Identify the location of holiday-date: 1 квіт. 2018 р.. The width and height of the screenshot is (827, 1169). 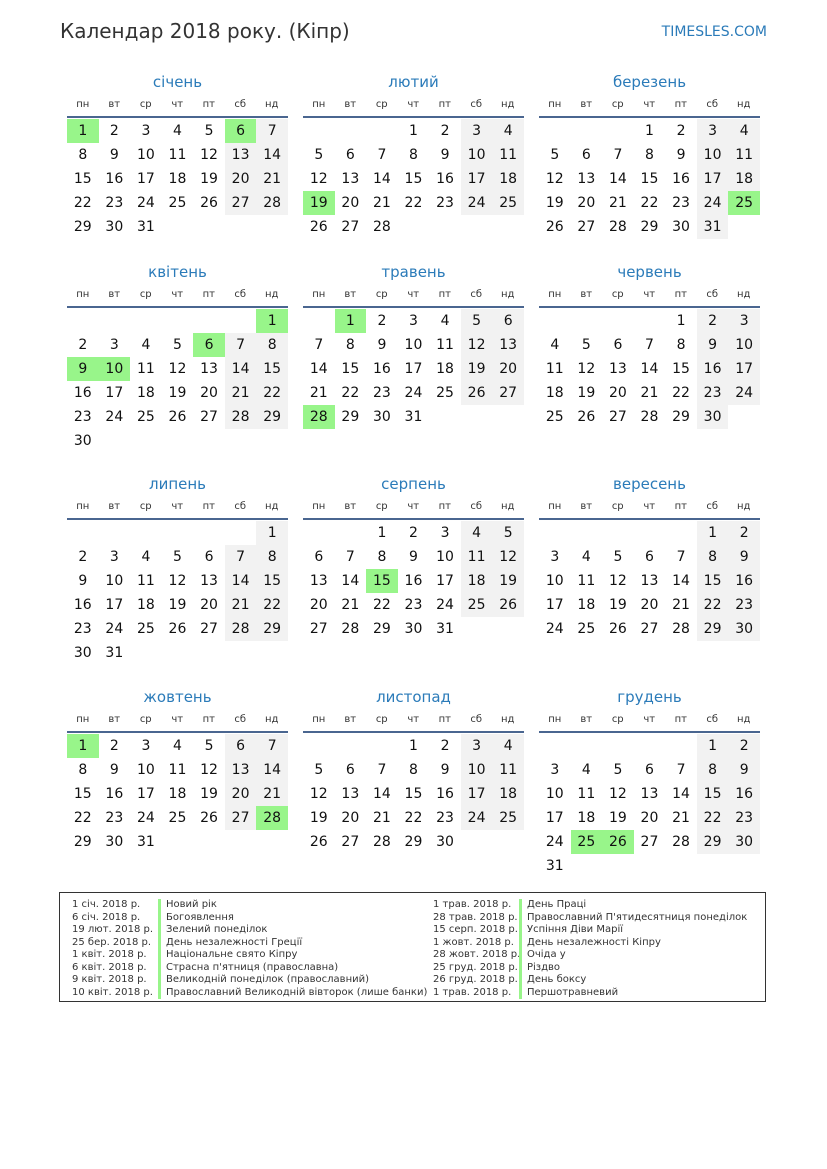
(109, 954).